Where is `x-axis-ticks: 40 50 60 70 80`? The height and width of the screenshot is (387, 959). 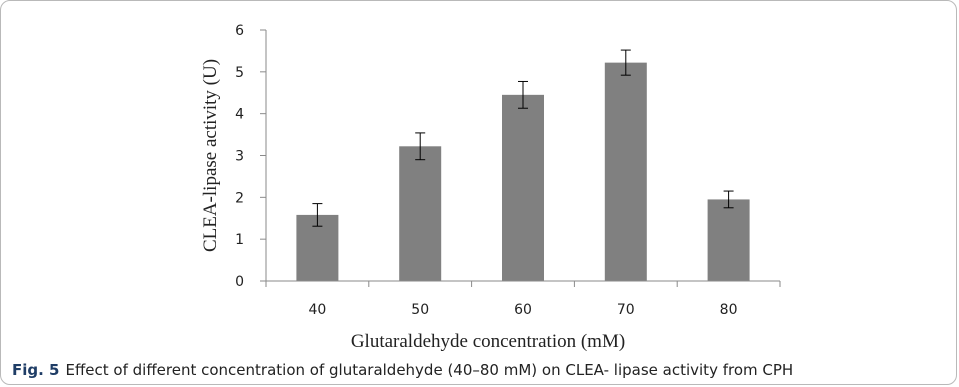 x-axis-ticks: 40 50 60 70 80 is located at coordinates (523, 299).